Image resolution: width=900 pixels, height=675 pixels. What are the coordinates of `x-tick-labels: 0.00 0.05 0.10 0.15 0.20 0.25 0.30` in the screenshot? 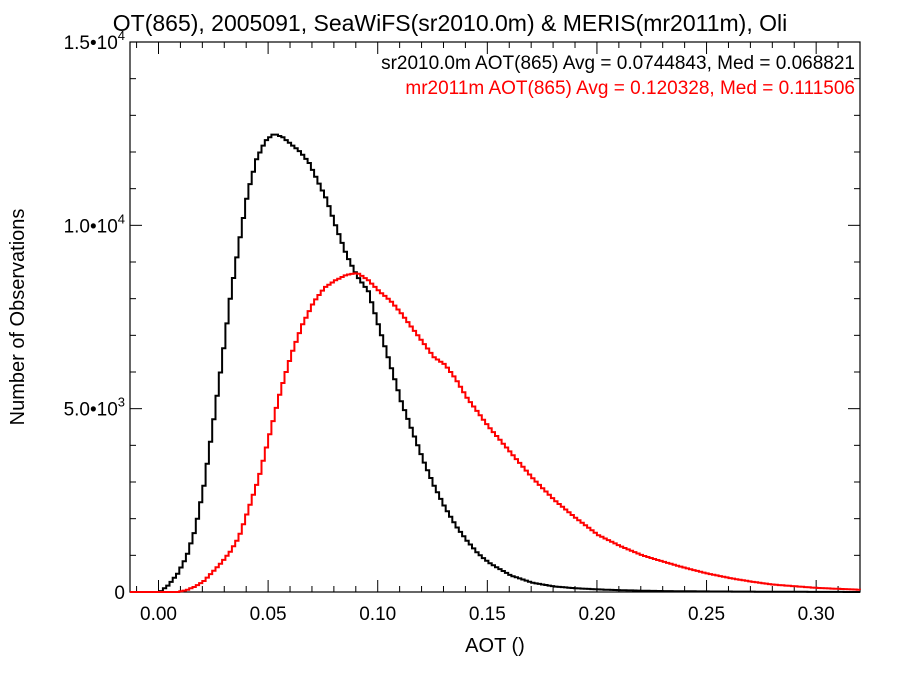 It's located at (487, 614).